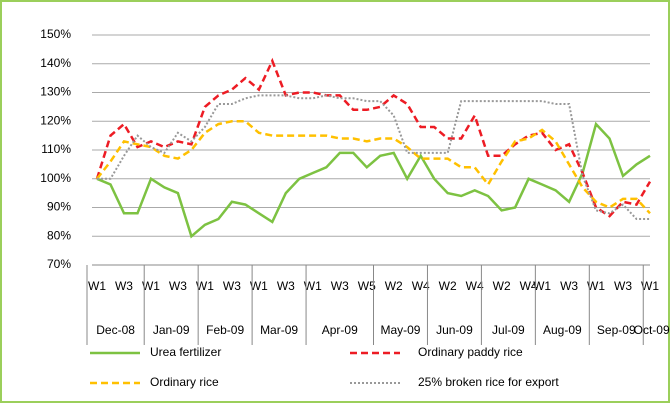 The height and width of the screenshot is (403, 670). What do you see at coordinates (115, 330) in the screenshot?
I see `month-label: Dec-08` at bounding box center [115, 330].